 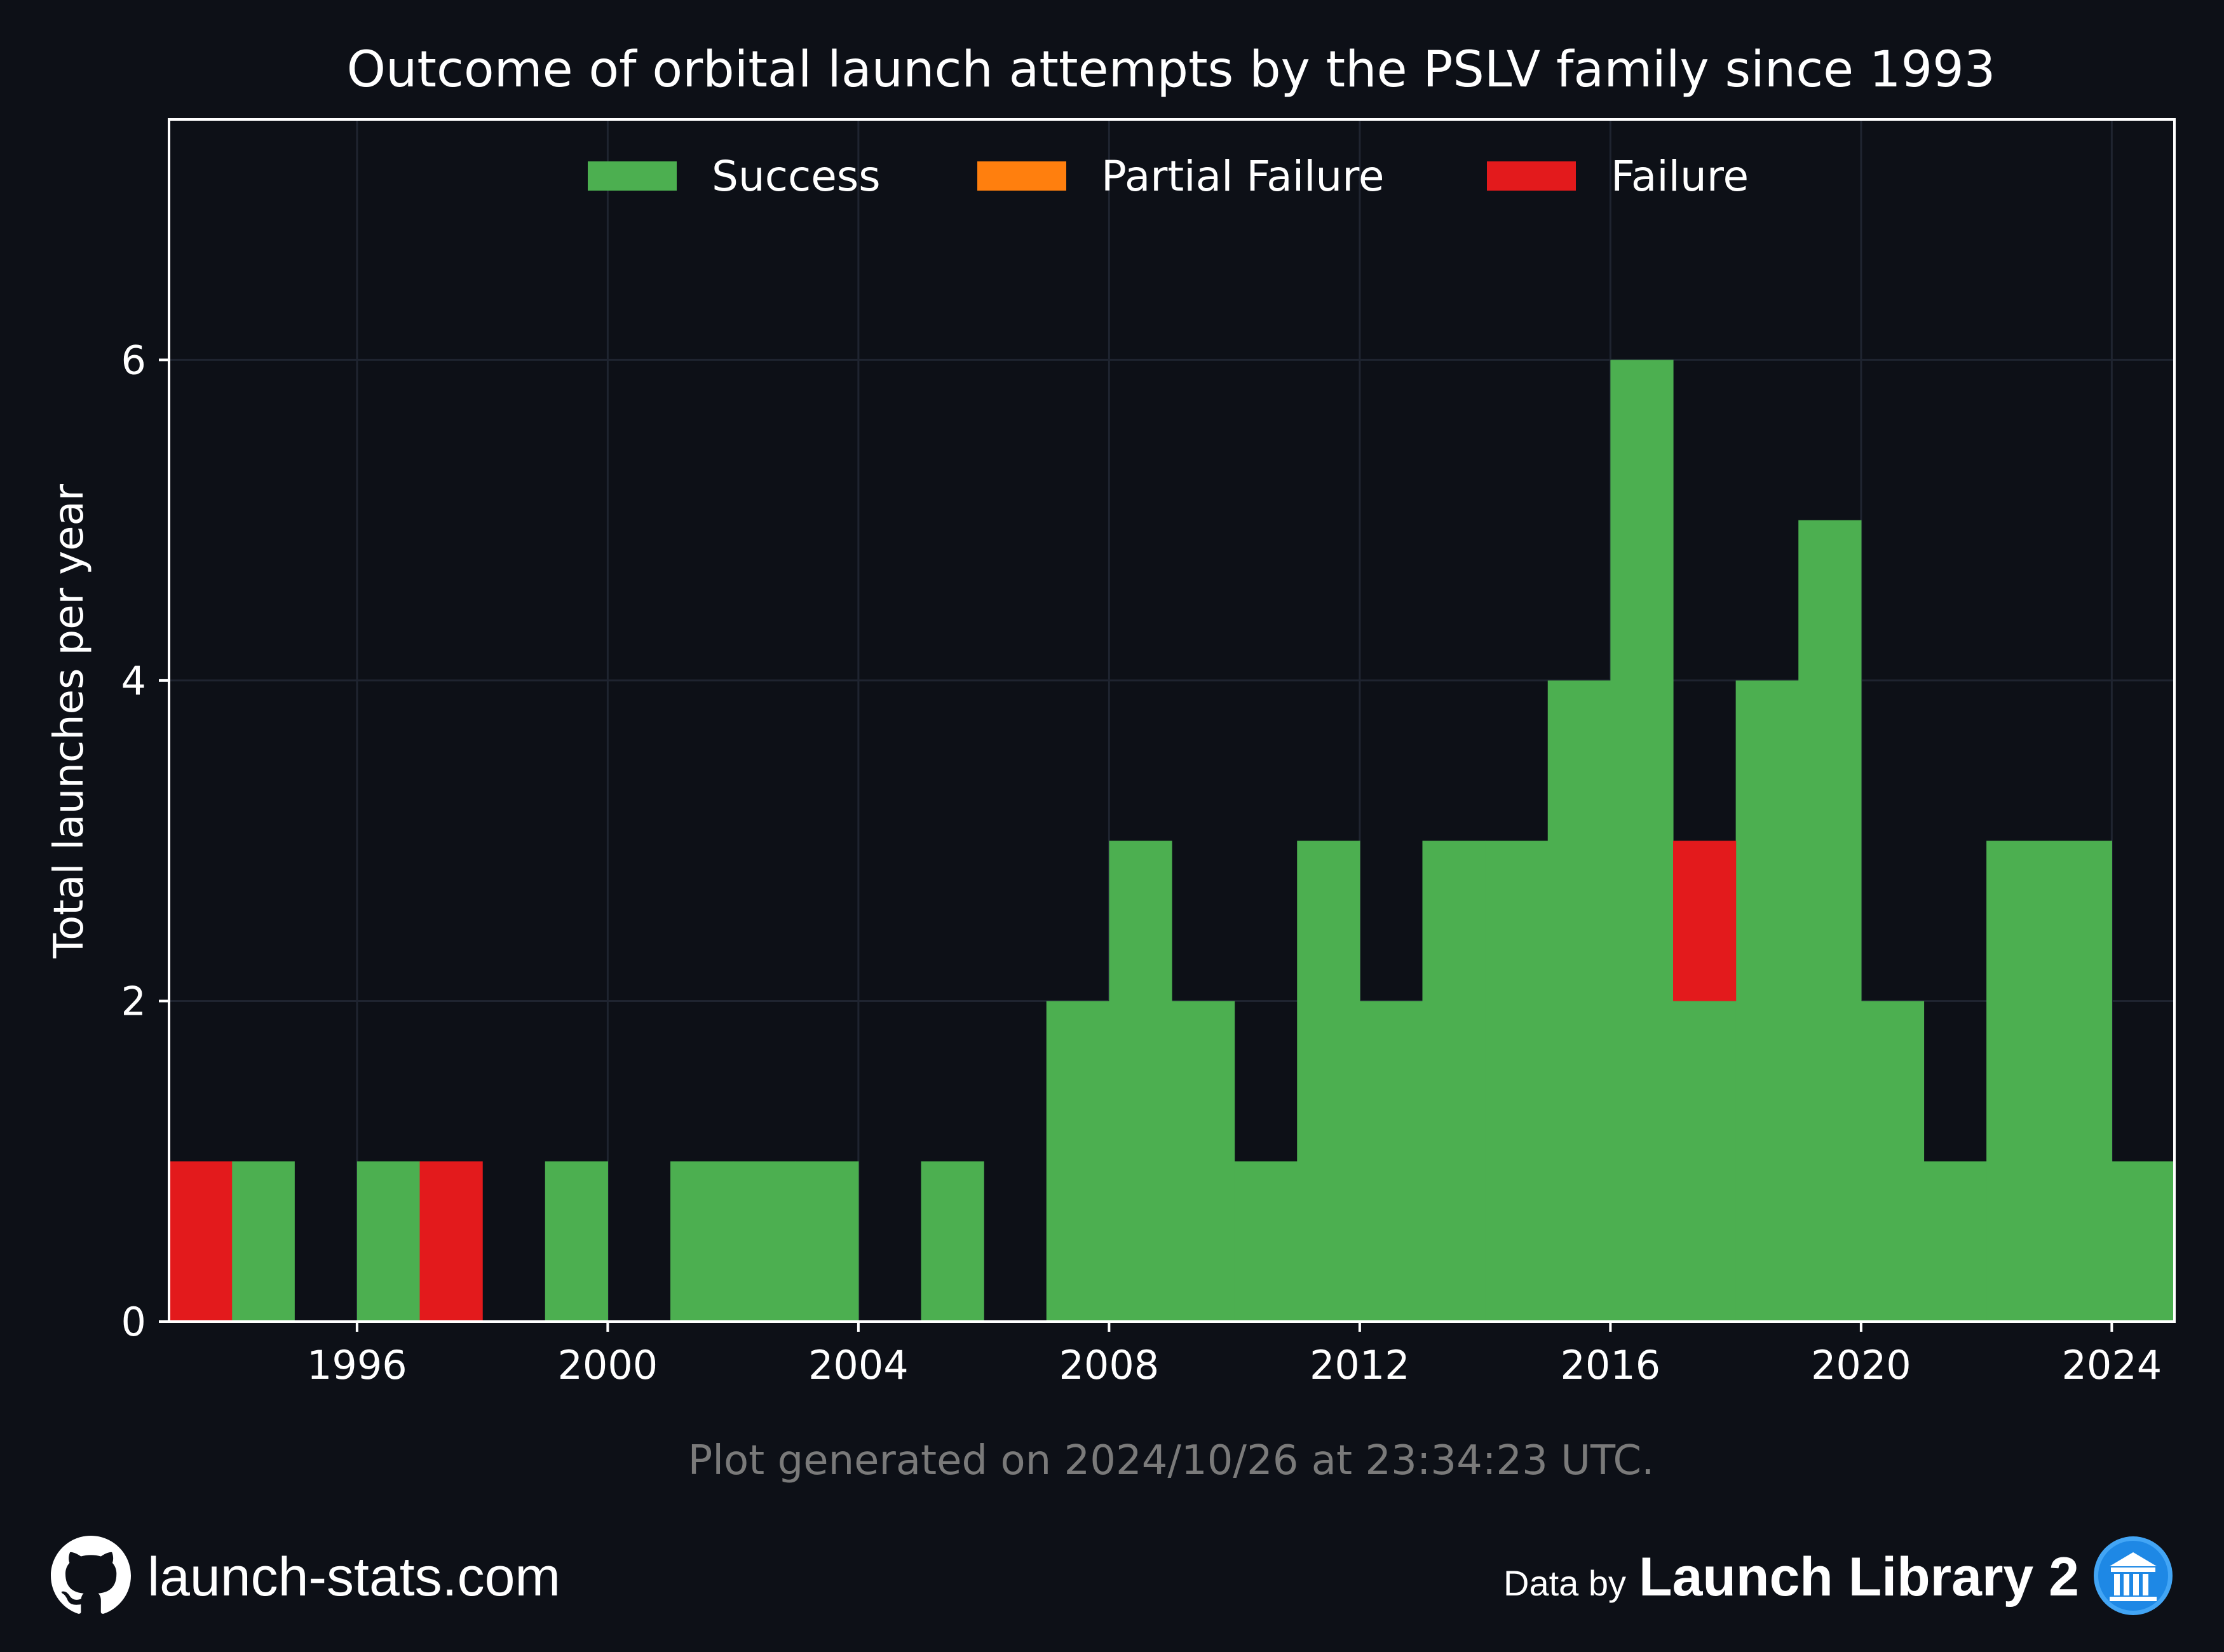 I want to click on footer-site: launch-stats.com, so click(x=305, y=1578).